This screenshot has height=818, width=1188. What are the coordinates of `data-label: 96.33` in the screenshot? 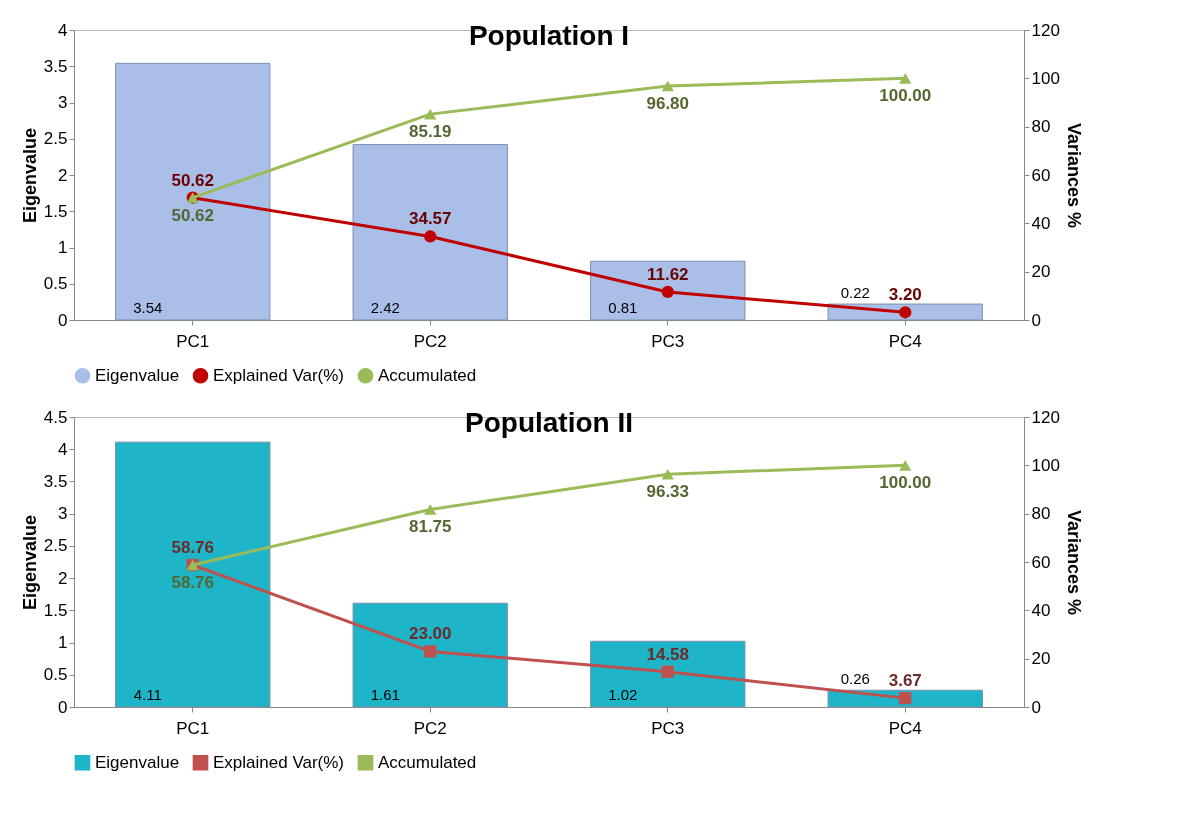 It's located at (668, 492).